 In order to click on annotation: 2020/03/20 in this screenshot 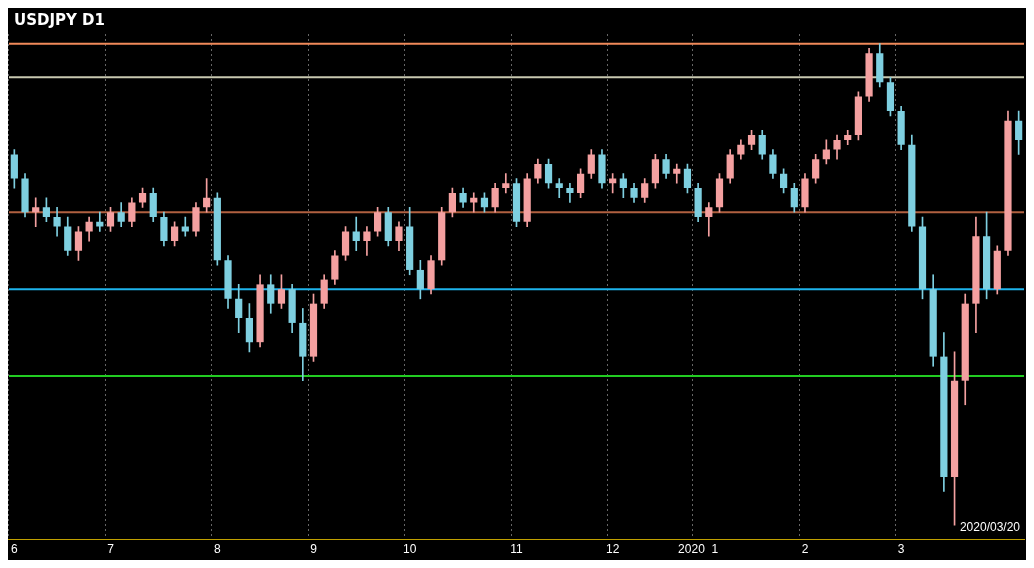, I will do `click(990, 526)`.